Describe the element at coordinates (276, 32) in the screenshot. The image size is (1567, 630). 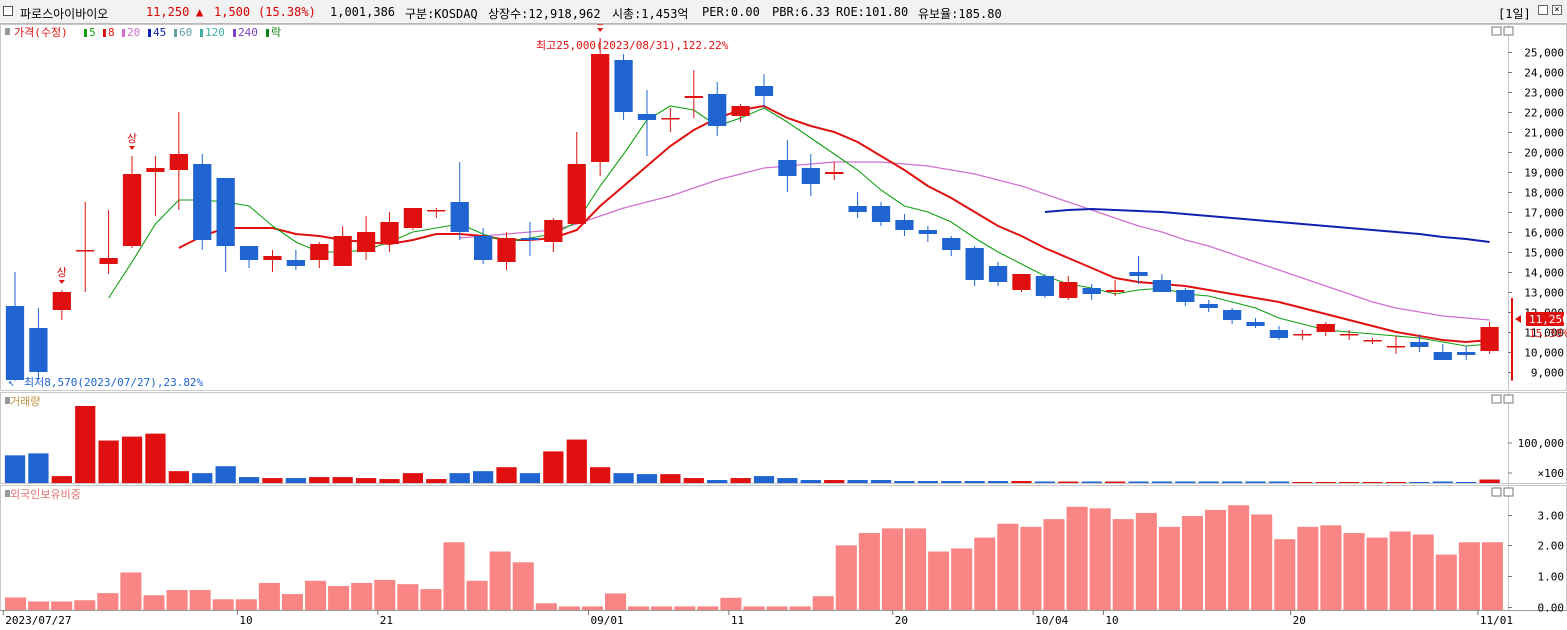
I see `ma-legend-label: 락` at that location.